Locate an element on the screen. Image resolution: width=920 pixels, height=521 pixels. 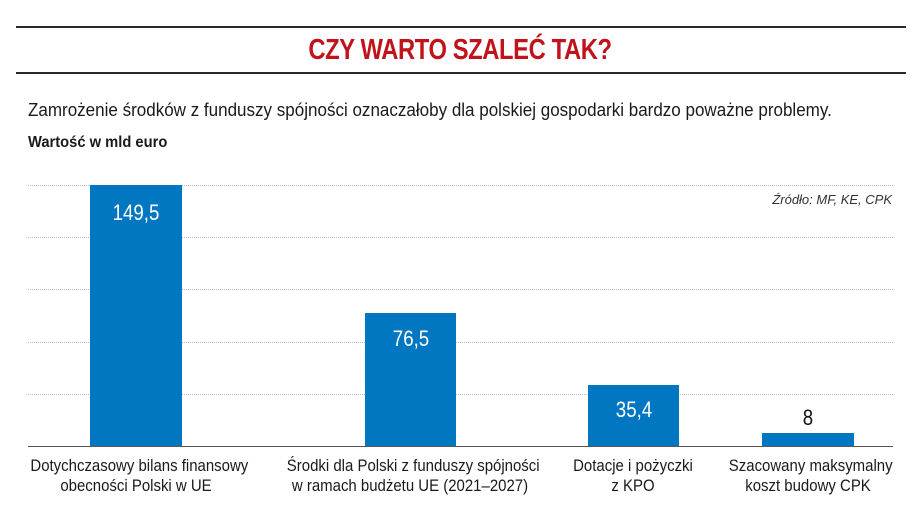
bar-value-label: 149,5 is located at coordinates (136, 212).